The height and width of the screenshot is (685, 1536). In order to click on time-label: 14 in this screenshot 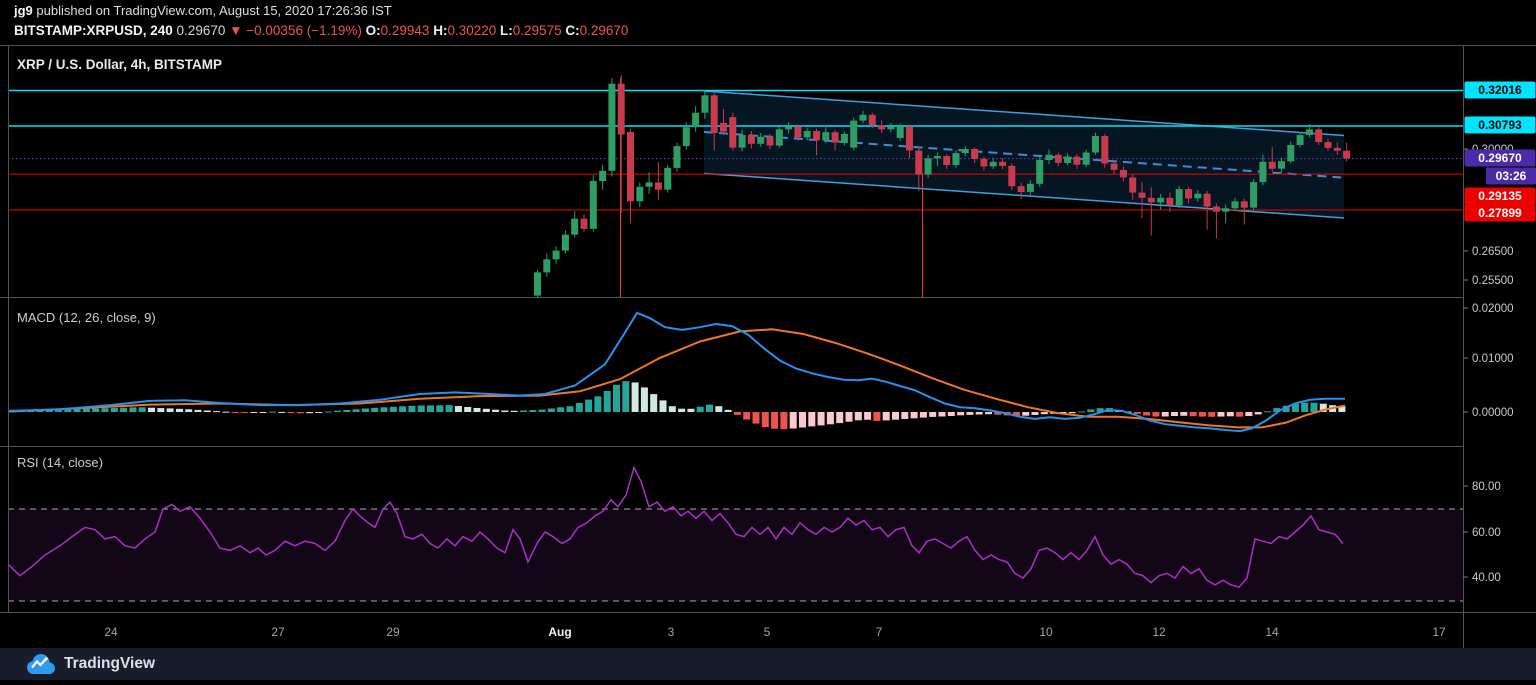, I will do `click(1272, 632)`.